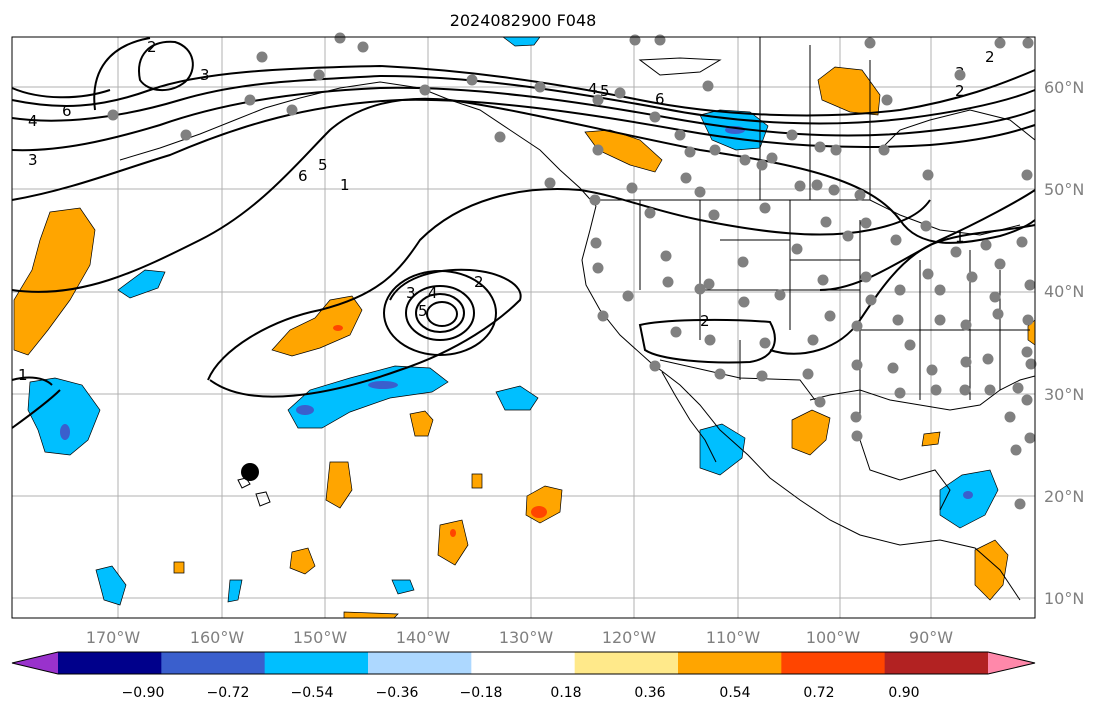  Describe the element at coordinates (526, 637) in the screenshot. I see `lon-label: 130°W` at that location.